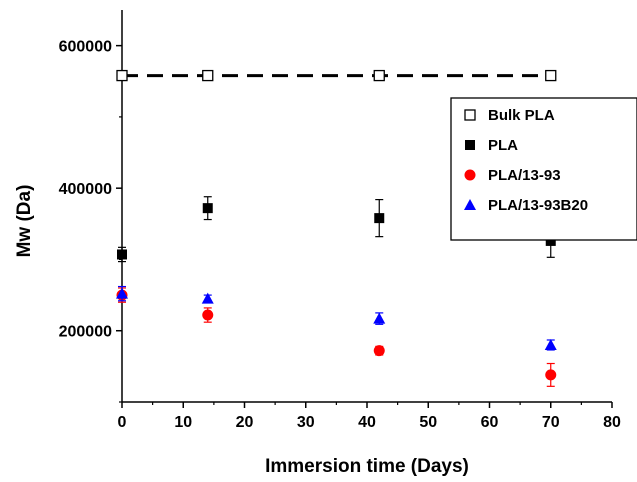 The width and height of the screenshot is (637, 482). What do you see at coordinates (85, 47) in the screenshot?
I see `y-tick-label: 600000` at bounding box center [85, 47].